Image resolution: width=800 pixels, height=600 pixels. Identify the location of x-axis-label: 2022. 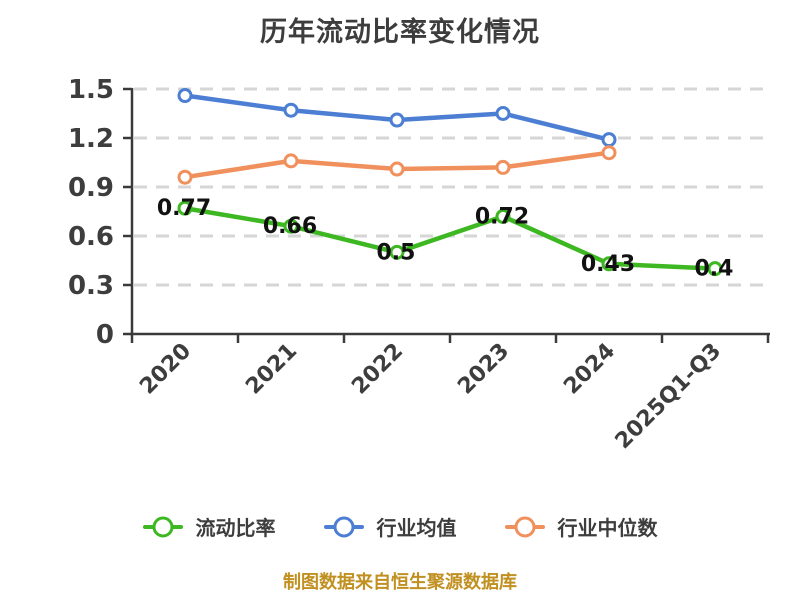
(377, 369).